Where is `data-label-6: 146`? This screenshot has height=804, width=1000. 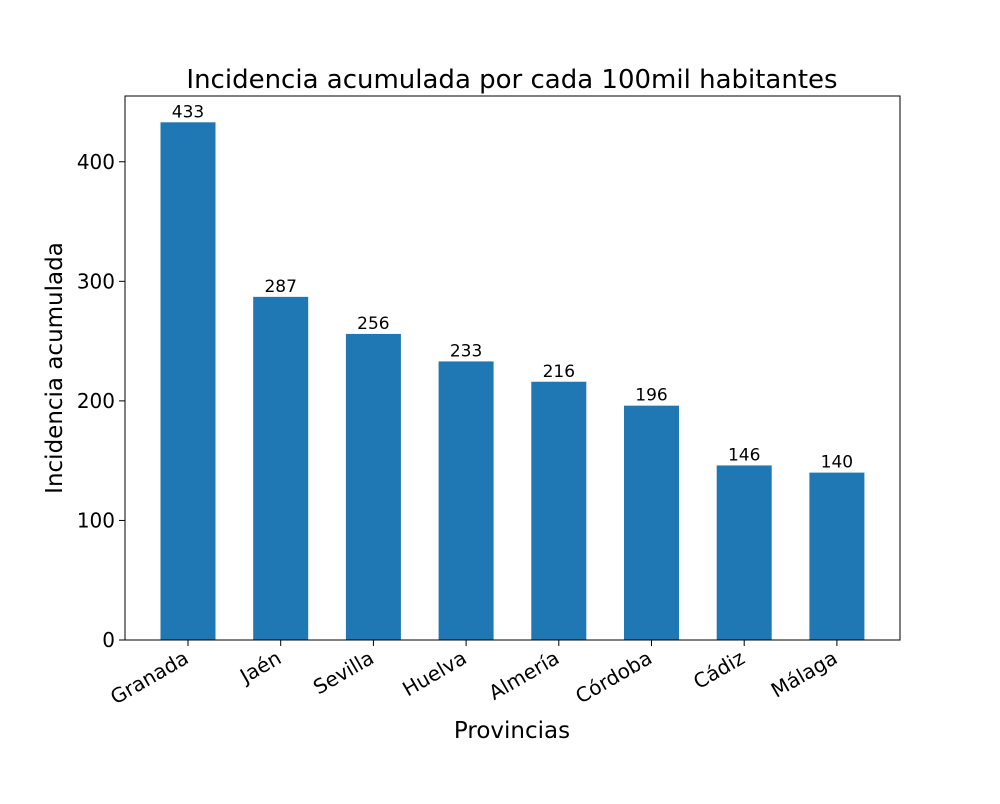
data-label-6: 146 is located at coordinates (744, 455).